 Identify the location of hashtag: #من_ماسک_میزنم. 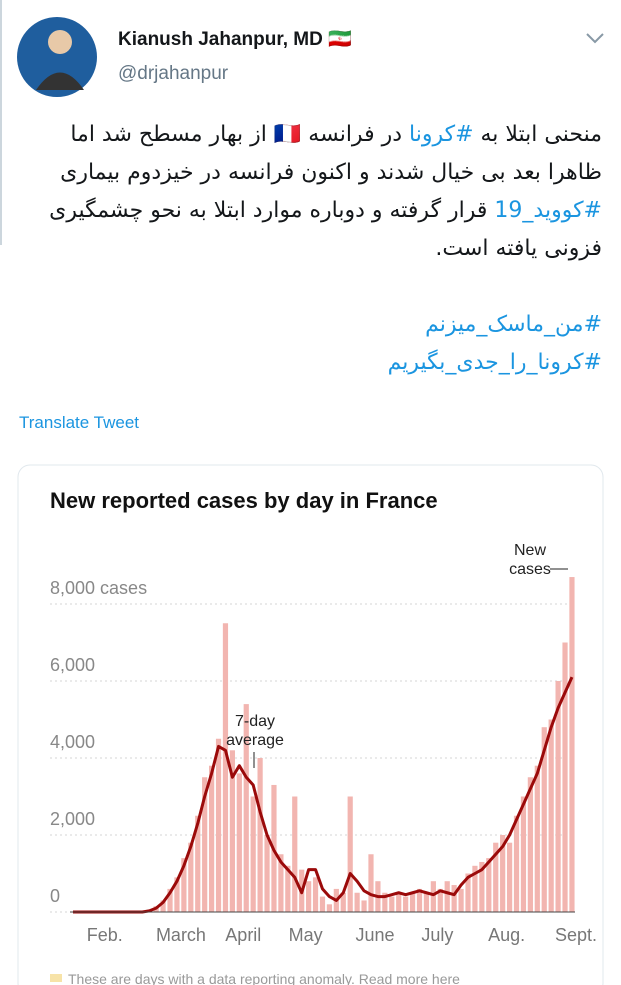
(513, 324).